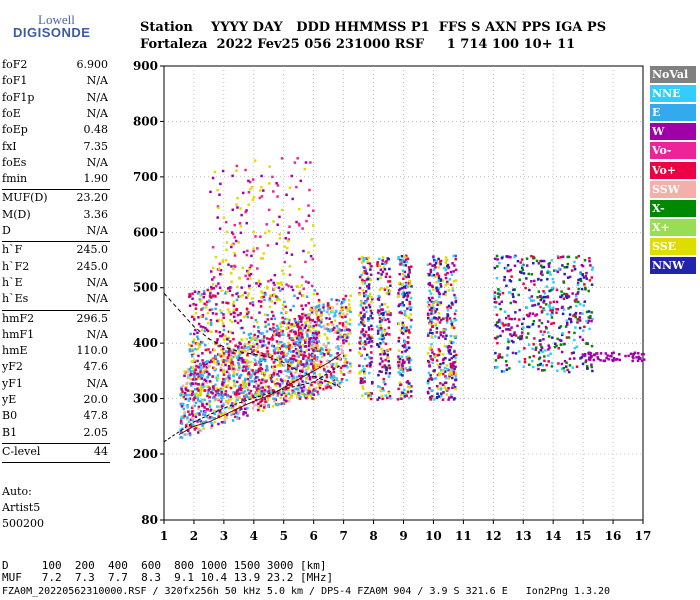 The width and height of the screenshot is (700, 600). What do you see at coordinates (55, 81) in the screenshot?
I see `param-row: foF1 N/A` at bounding box center [55, 81].